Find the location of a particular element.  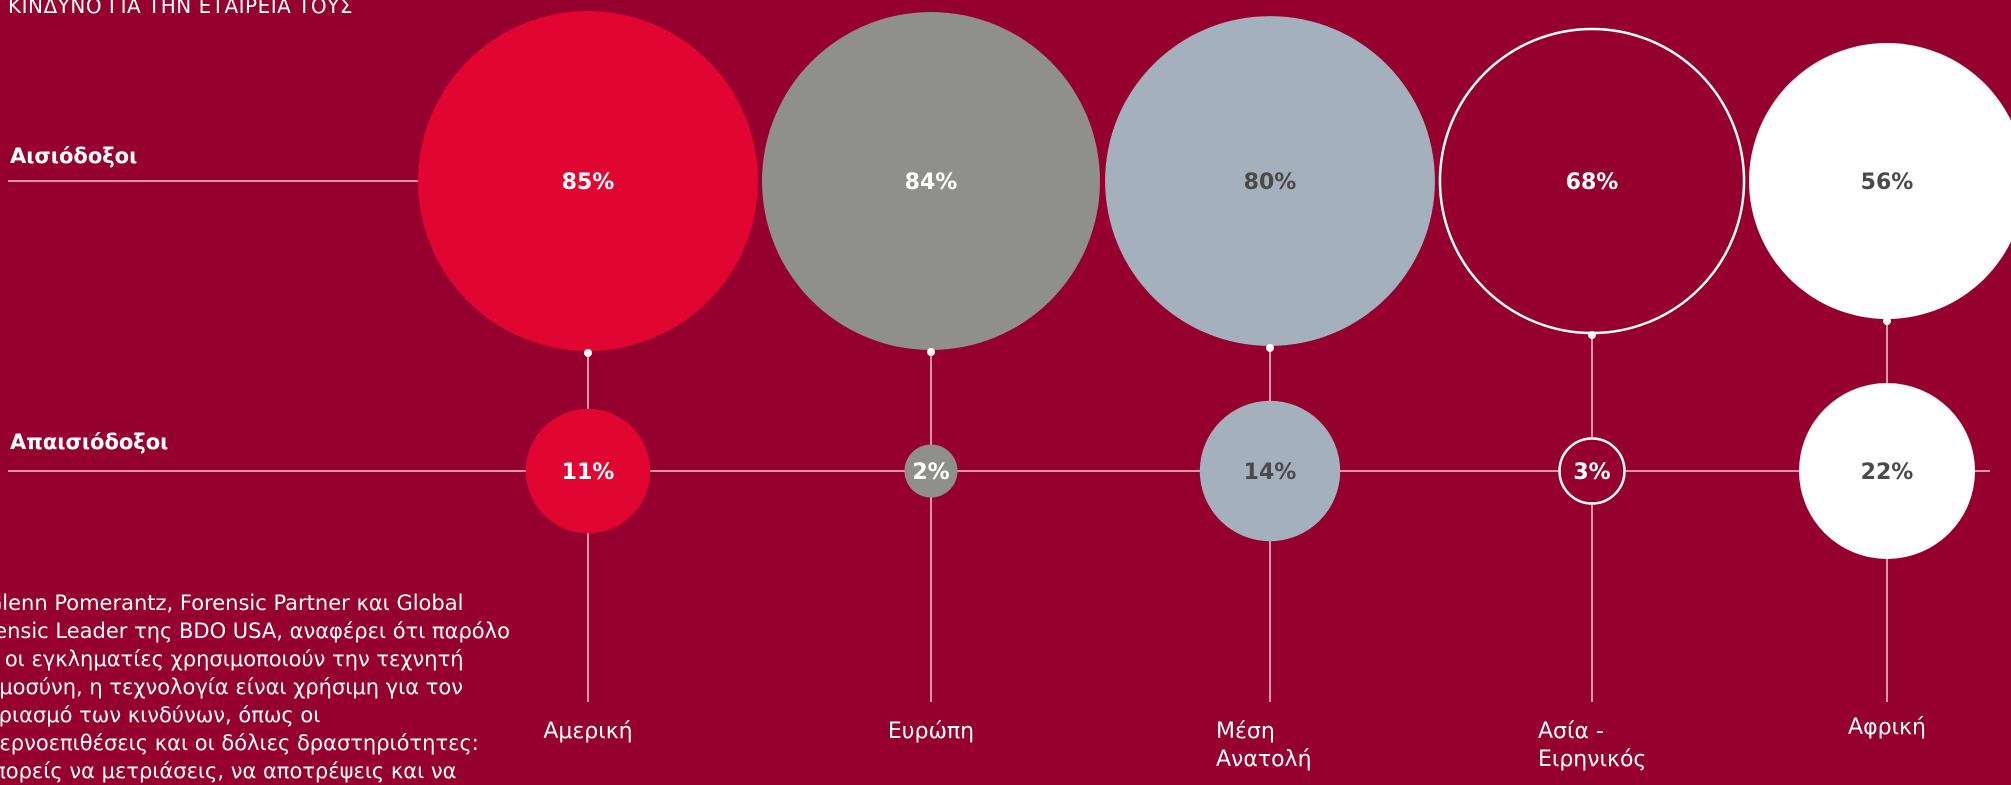

body-line: τριασμό των κινδύνων, όπως οι is located at coordinates (160, 715).